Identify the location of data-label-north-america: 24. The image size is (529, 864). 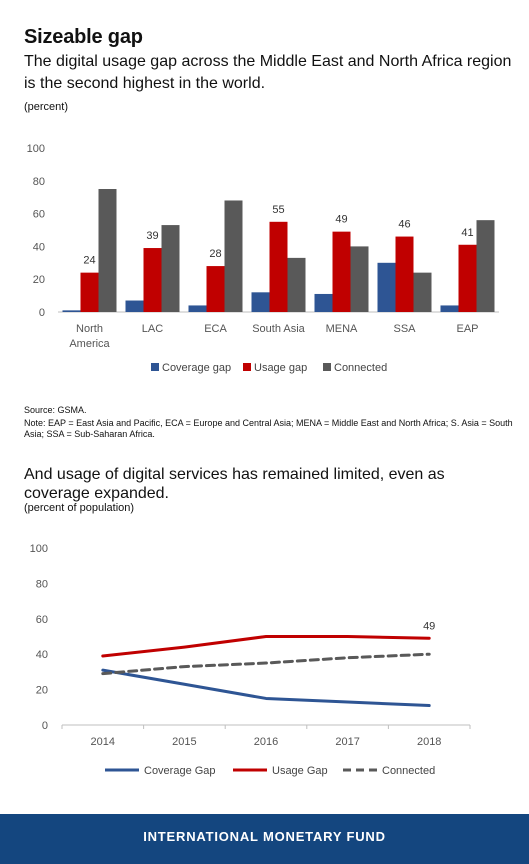
(89, 261).